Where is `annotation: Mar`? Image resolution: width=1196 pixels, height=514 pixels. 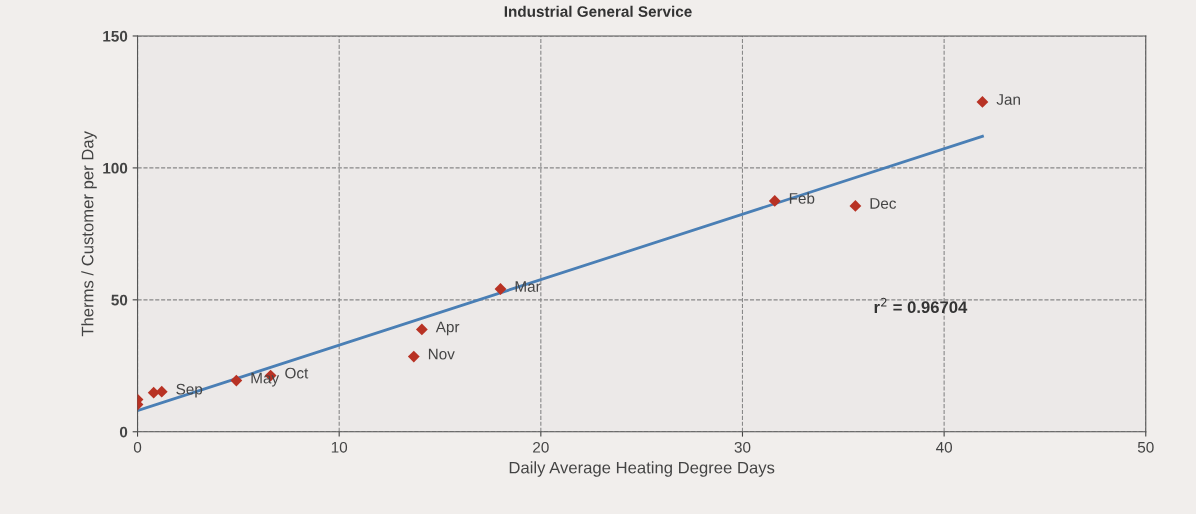
annotation: Mar is located at coordinates (528, 286).